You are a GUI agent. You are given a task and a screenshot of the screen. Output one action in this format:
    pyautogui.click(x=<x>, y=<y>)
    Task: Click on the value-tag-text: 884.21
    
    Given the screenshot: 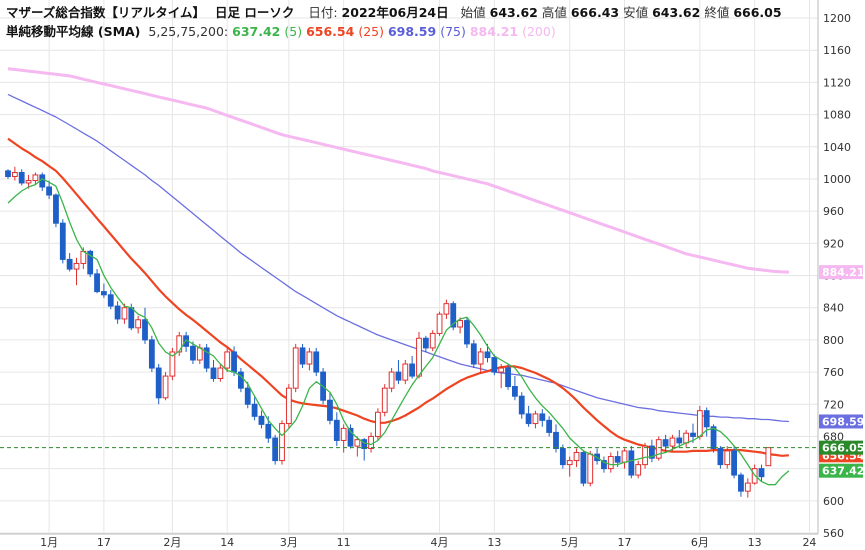 What is the action you would take?
    pyautogui.click(x=843, y=272)
    